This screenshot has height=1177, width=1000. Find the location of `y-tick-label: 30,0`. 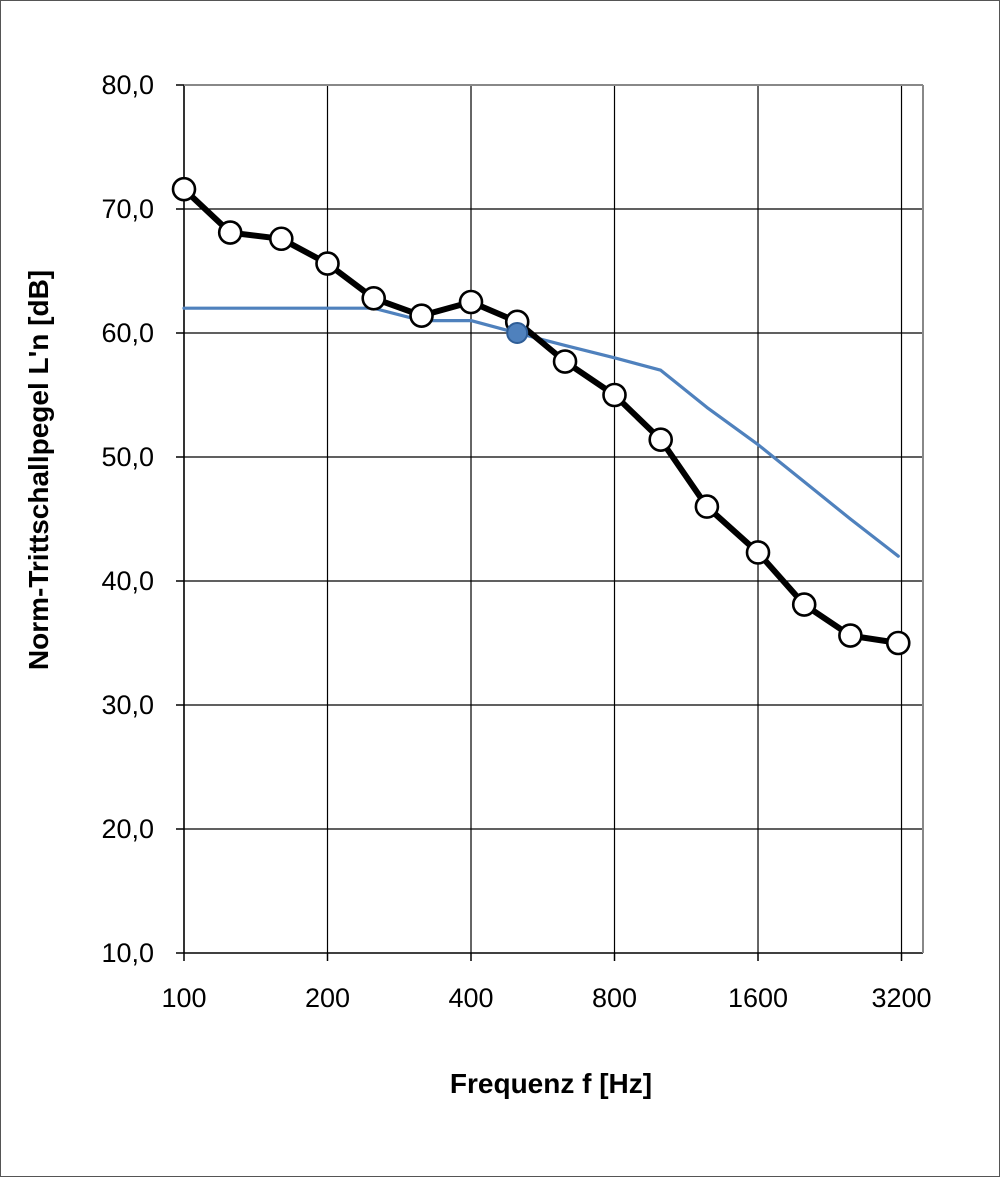

y-tick-label: 30,0 is located at coordinates (127, 705).